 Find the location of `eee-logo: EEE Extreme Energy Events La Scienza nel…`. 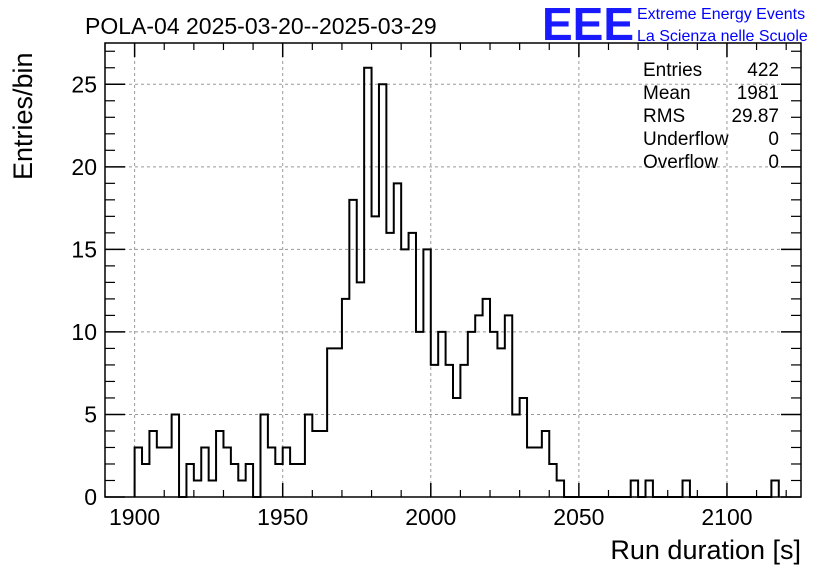

eee-logo: EEE Extreme Energy Events La Scienza nel… is located at coordinates (675, 25).